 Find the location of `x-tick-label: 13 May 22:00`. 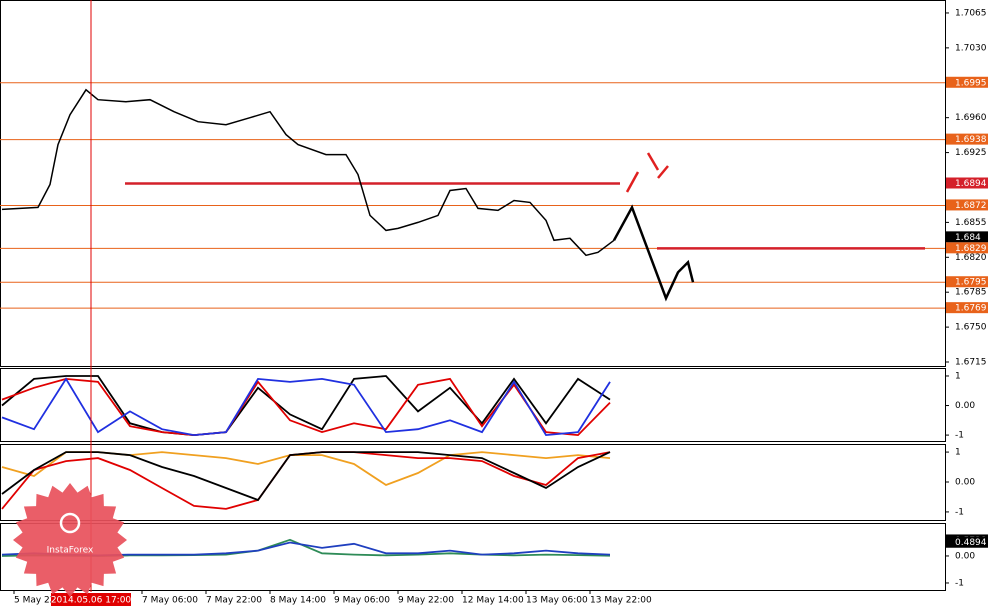

x-tick-label: 13 May 22:00 is located at coordinates (621, 601).